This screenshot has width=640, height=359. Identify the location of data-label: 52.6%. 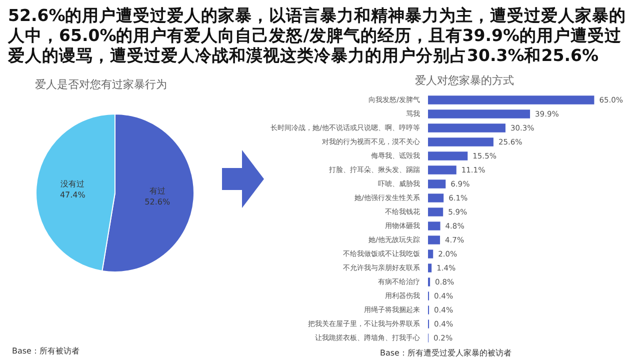
(157, 201).